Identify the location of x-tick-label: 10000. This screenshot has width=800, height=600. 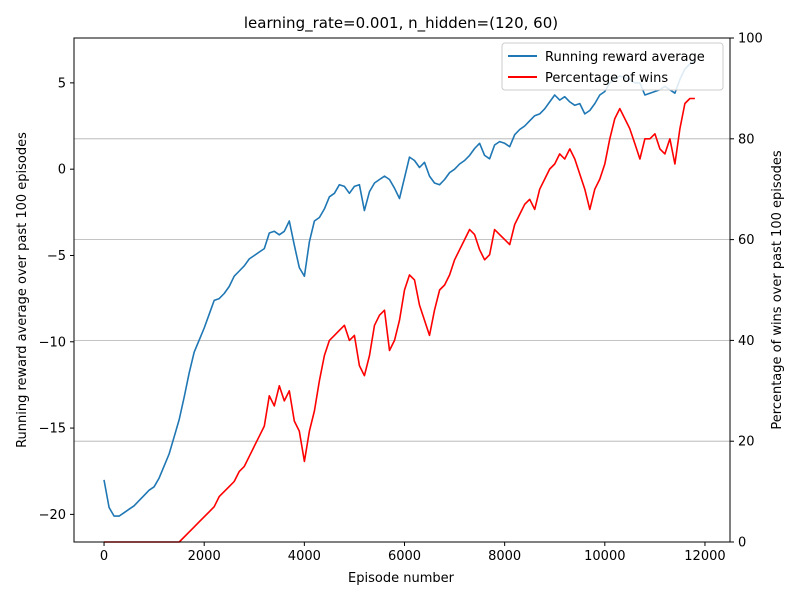
(604, 556).